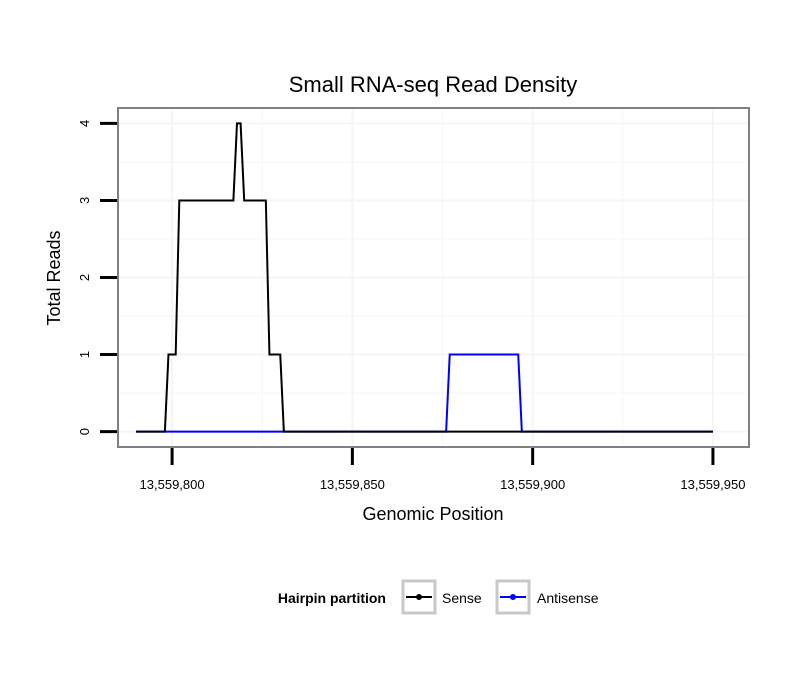  I want to click on y-tick-label: 0, so click(84, 431).